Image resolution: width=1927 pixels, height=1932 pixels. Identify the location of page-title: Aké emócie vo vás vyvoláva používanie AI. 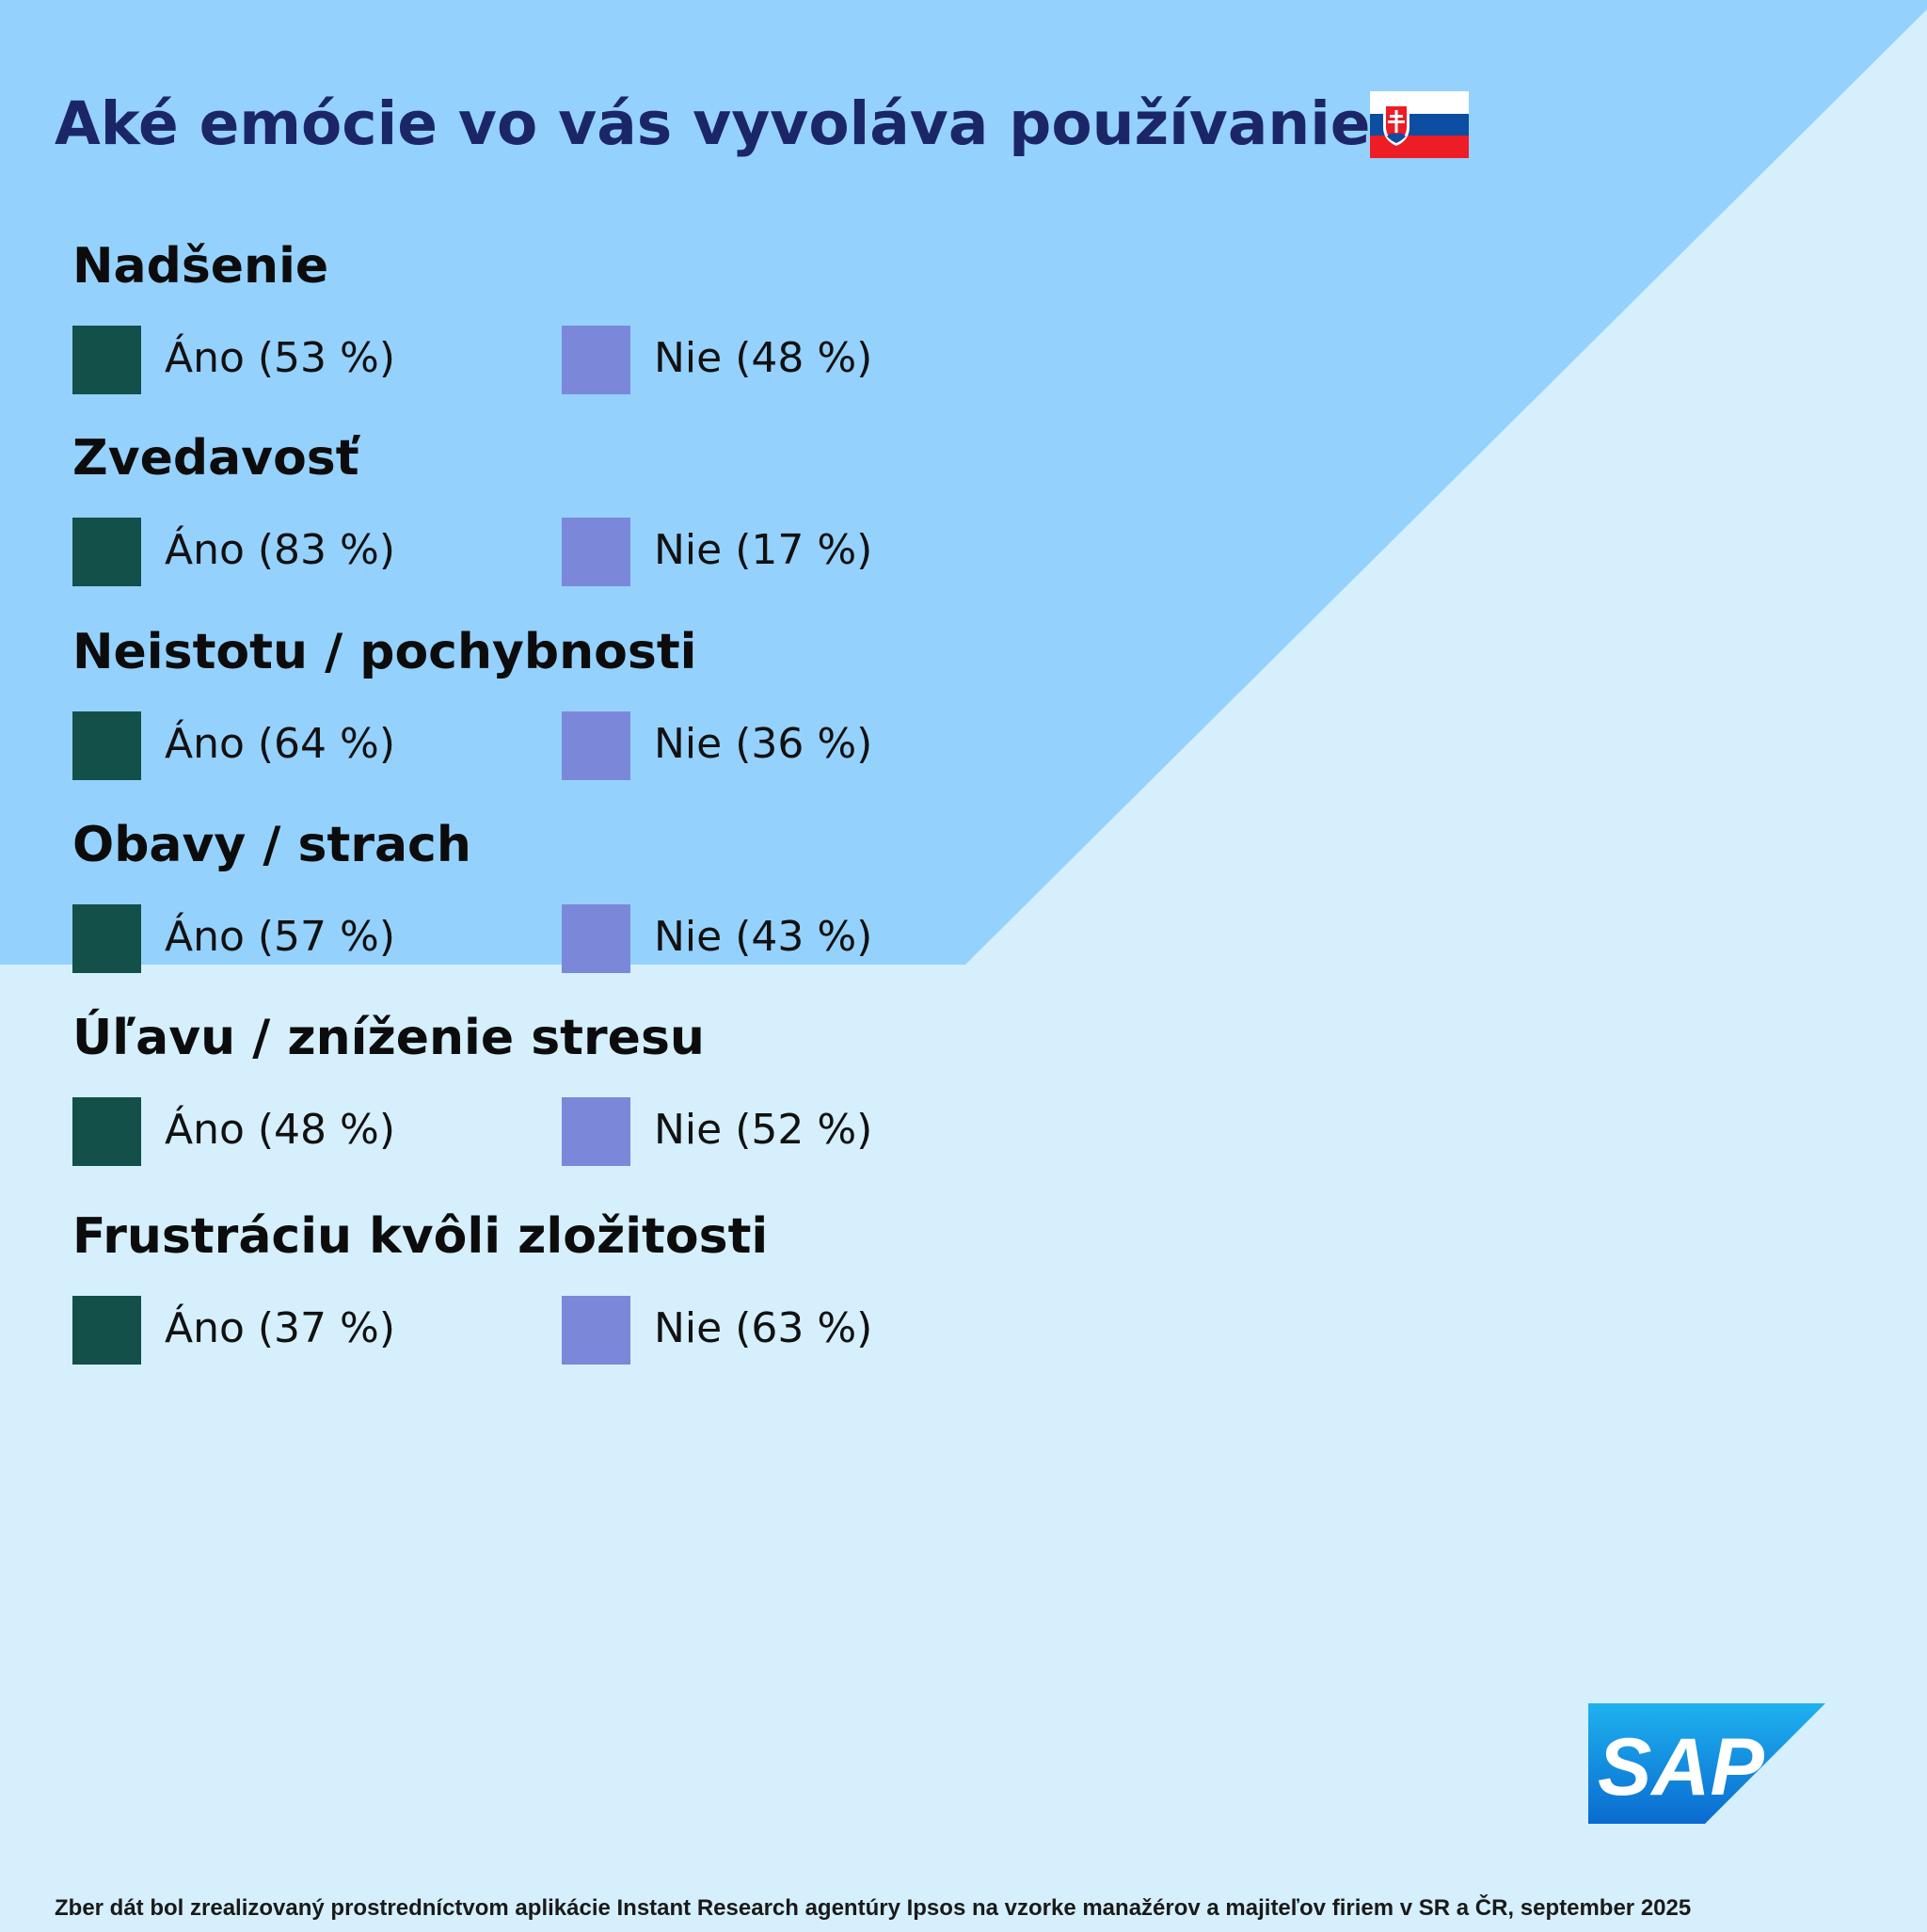
(757, 124).